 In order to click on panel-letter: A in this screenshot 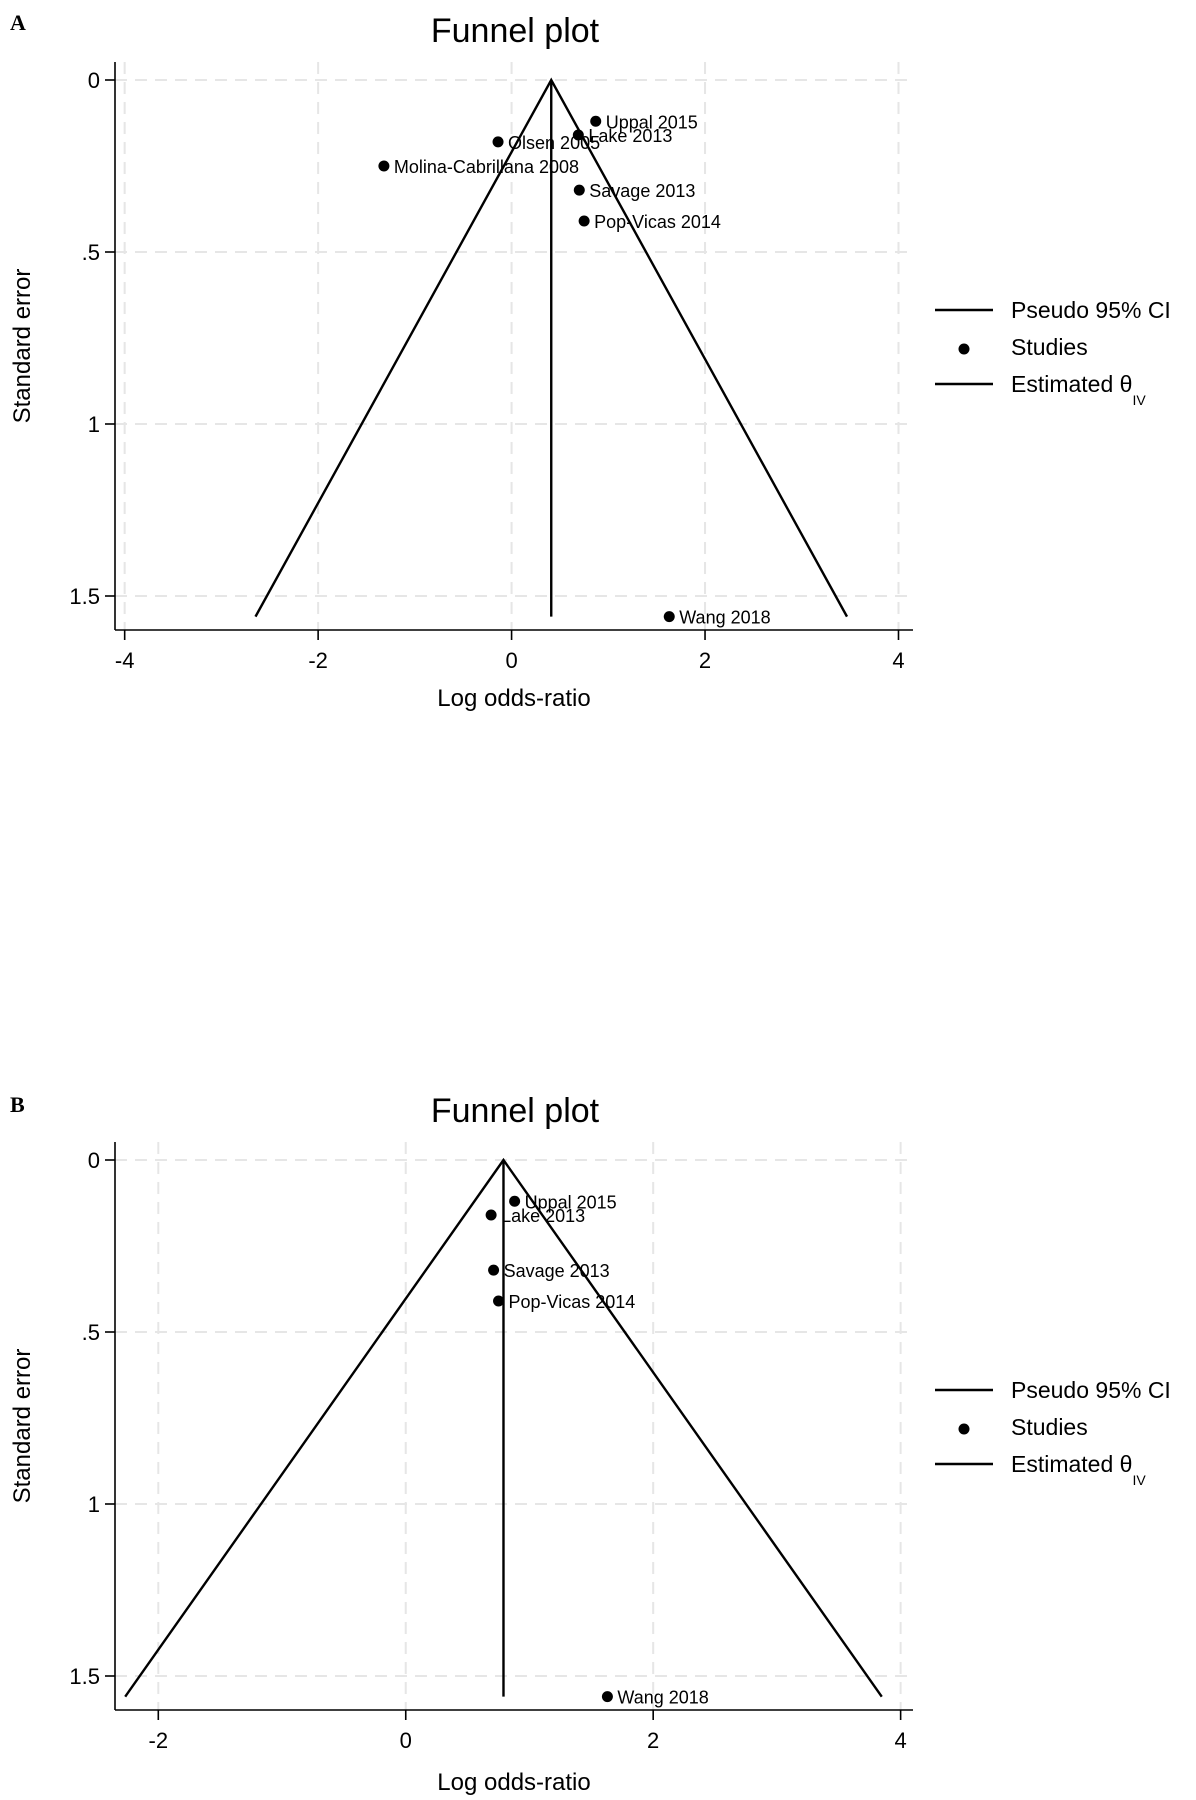, I will do `click(18, 22)`.